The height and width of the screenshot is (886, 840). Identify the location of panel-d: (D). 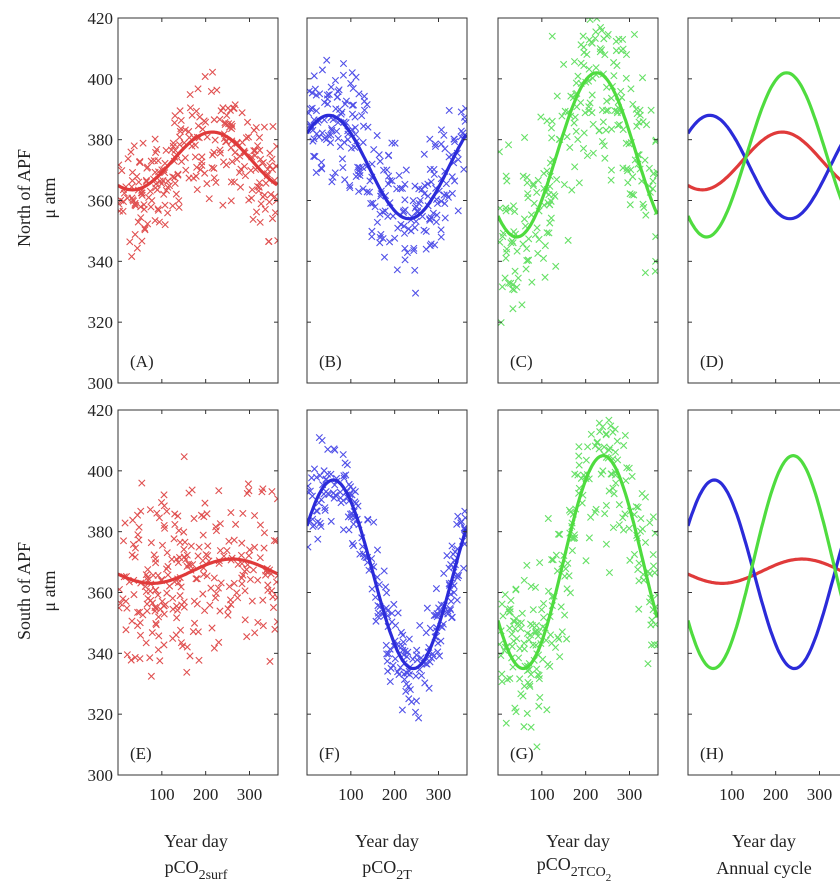
(763, 200).